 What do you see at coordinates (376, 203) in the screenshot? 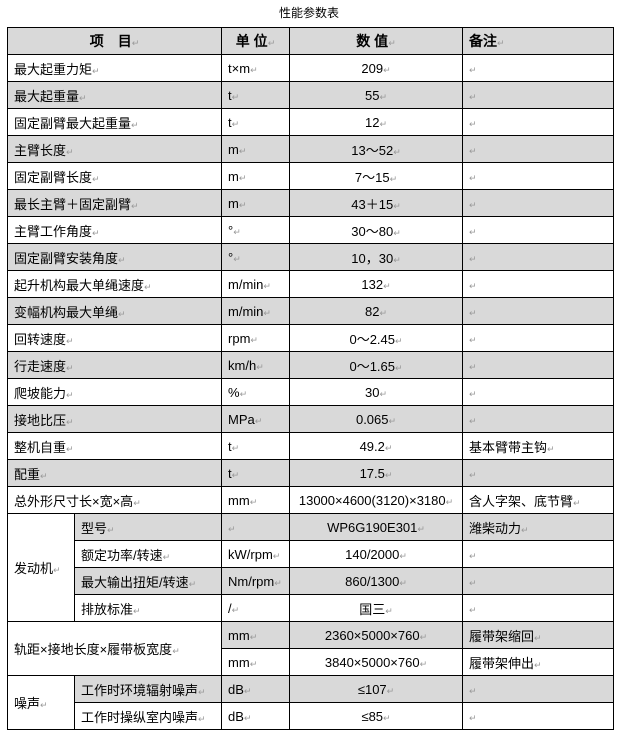
I see `value-cell: 43＋15` at bounding box center [376, 203].